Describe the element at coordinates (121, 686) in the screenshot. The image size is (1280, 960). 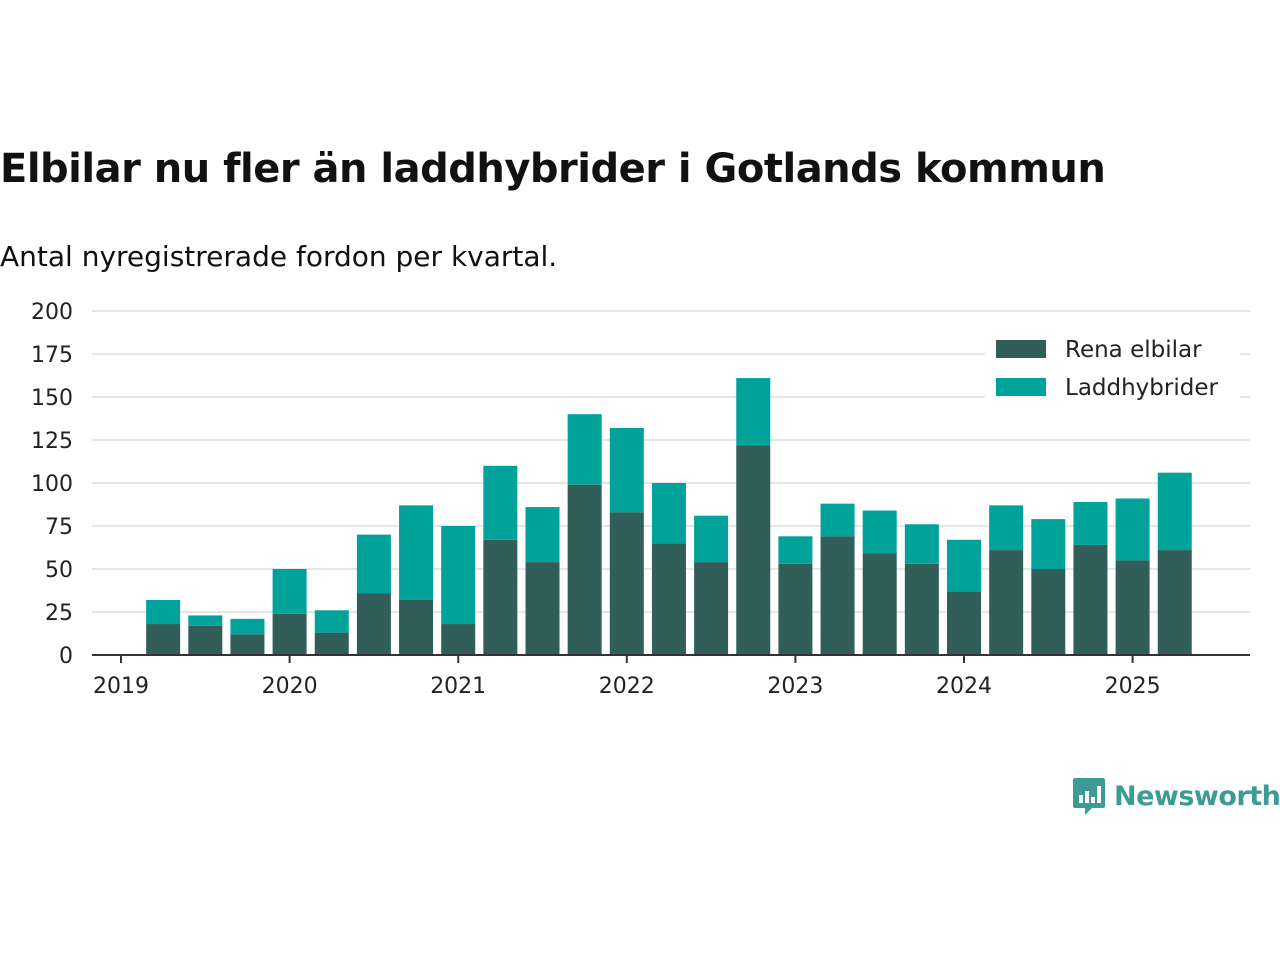
I see `x-tick-label: 2019` at that location.